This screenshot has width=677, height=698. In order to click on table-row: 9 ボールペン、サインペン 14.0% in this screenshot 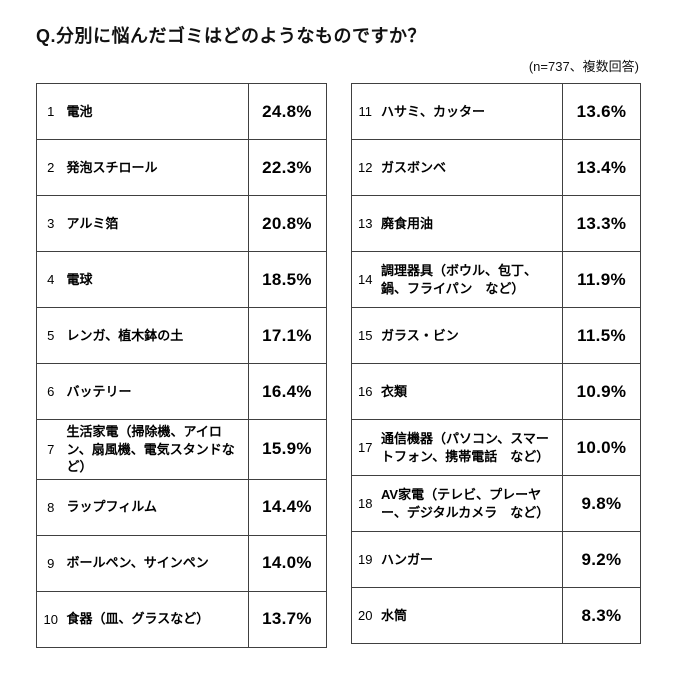, I will do `click(181, 563)`.